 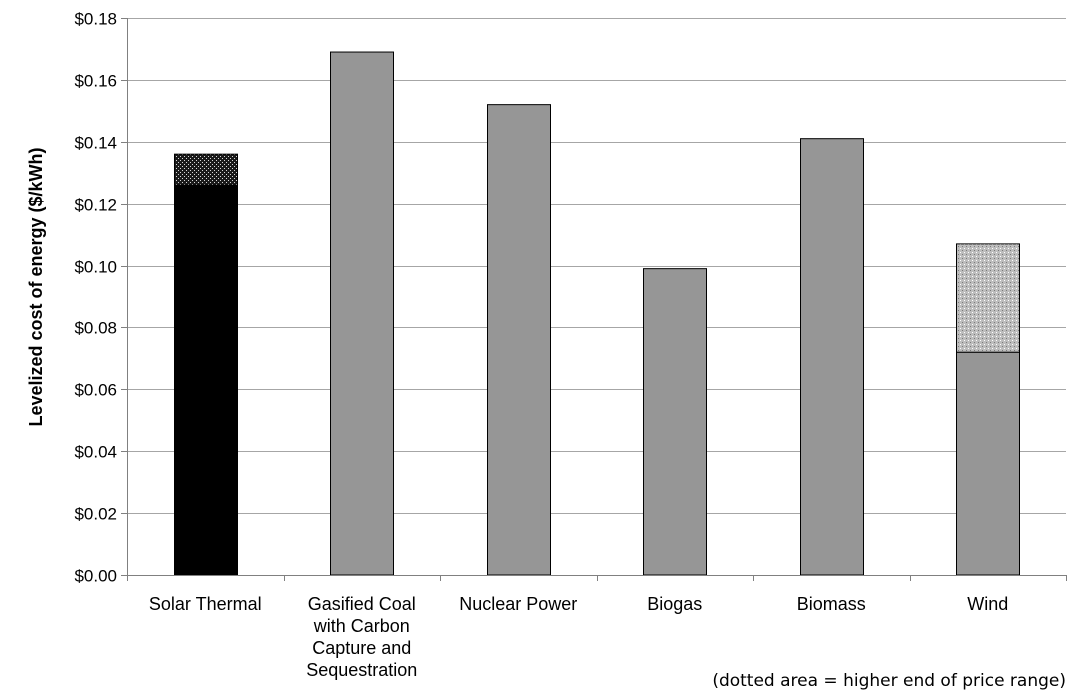 What do you see at coordinates (95, 452) in the screenshot?
I see `y-tick-label: $0.04` at bounding box center [95, 452].